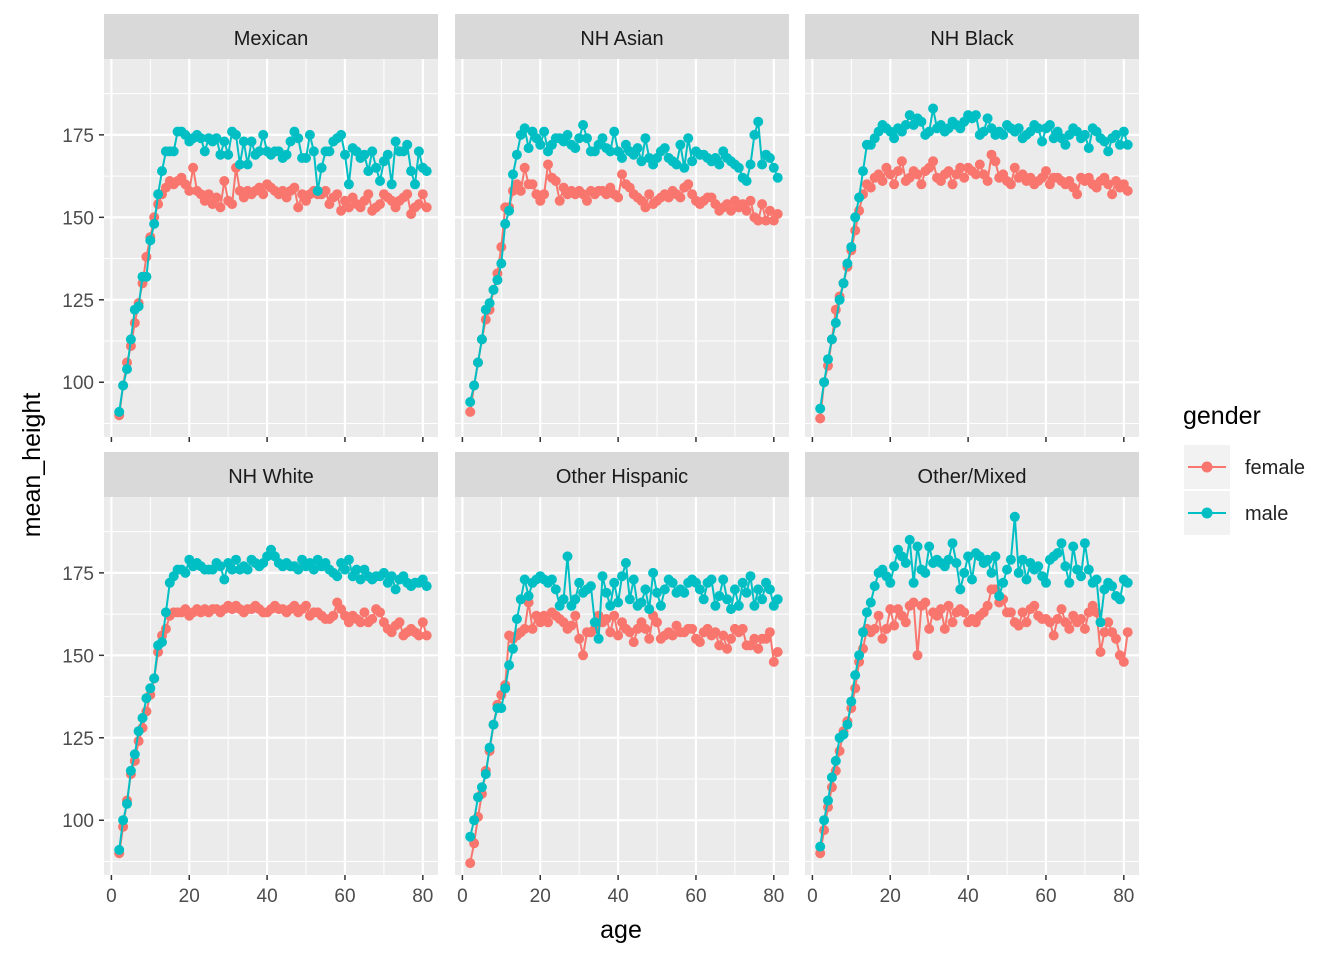  What do you see at coordinates (972, 36) in the screenshot?
I see `facet-strip` at bounding box center [972, 36].